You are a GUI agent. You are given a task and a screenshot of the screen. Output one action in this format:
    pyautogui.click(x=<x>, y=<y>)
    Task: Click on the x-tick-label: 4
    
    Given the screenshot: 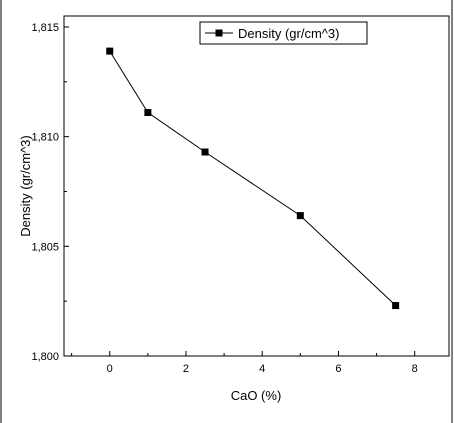 What is the action you would take?
    pyautogui.click(x=262, y=369)
    